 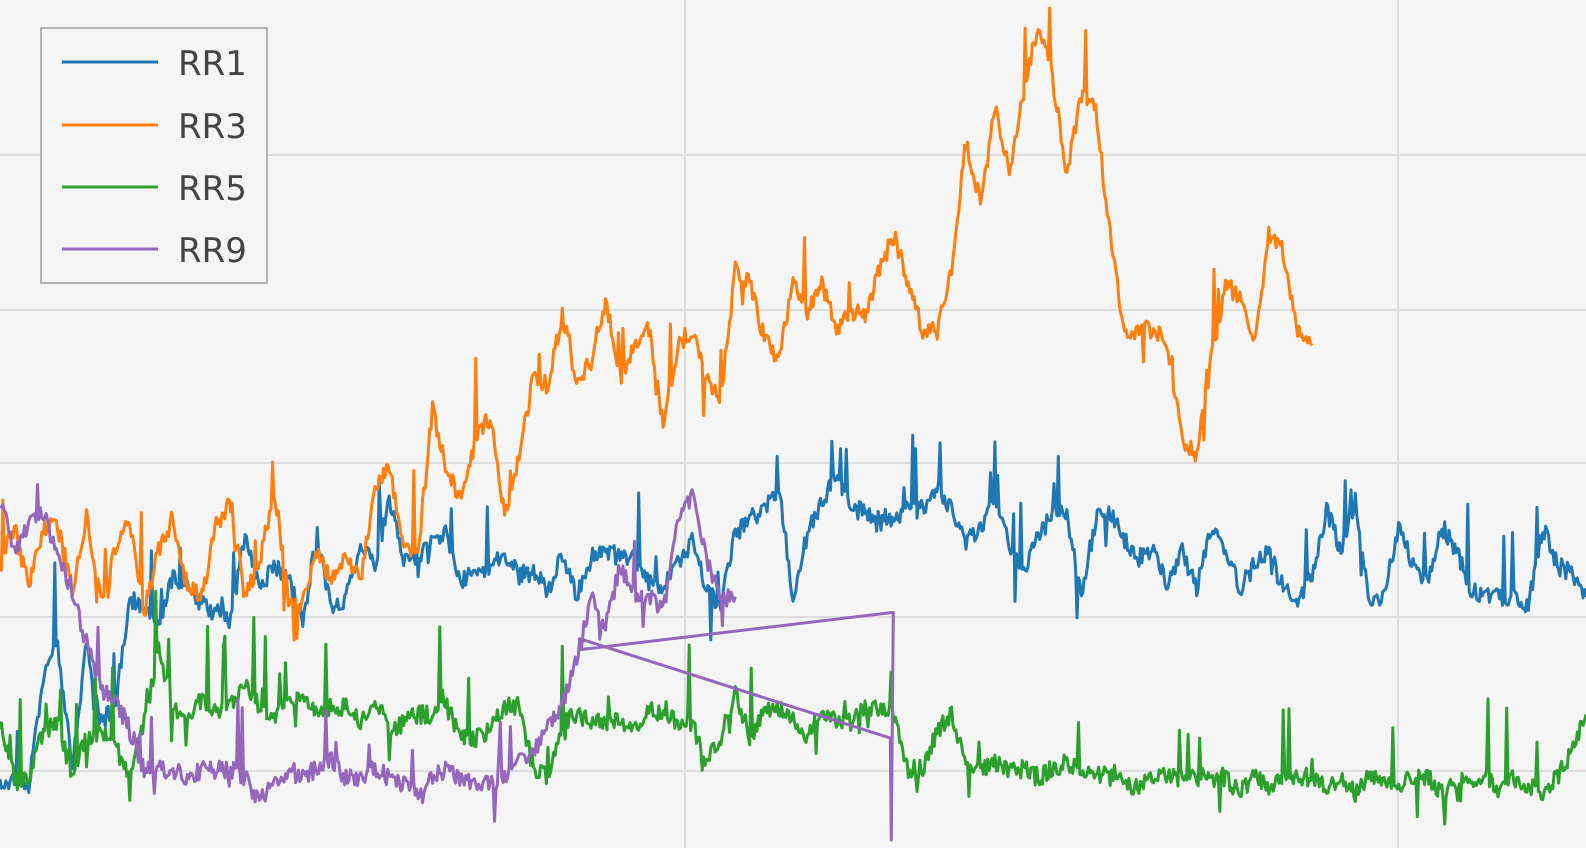 I want to click on legend-entry-rr3: RR3, so click(x=154, y=127).